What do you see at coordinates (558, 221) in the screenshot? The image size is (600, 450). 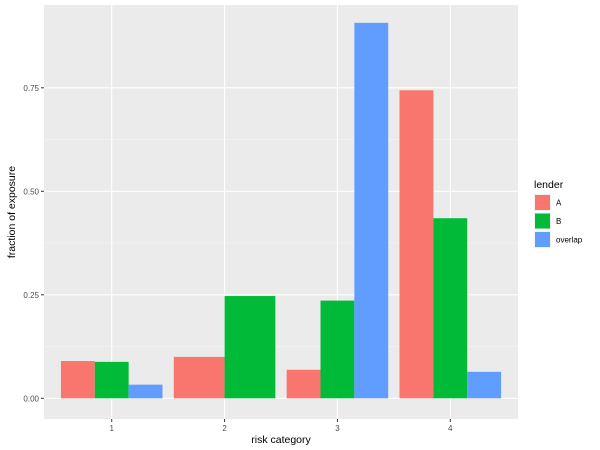 I see `legend-label-b: B` at bounding box center [558, 221].